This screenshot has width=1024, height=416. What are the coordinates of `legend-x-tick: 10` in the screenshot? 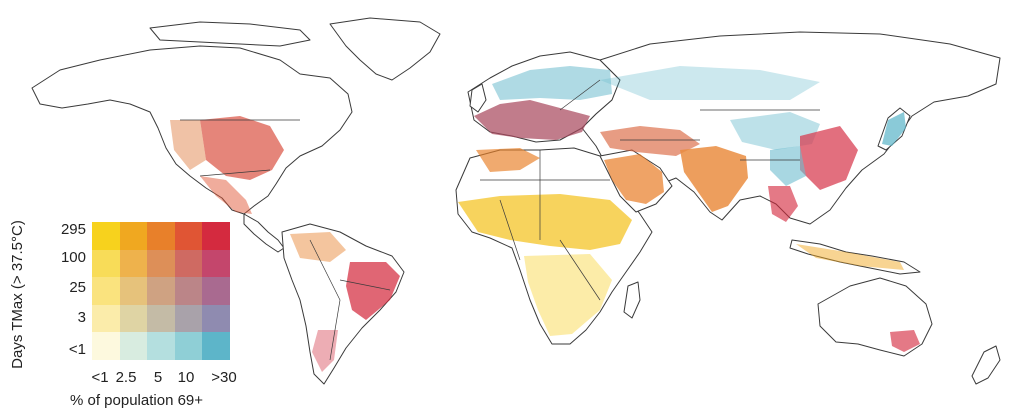 It's located at (186, 377).